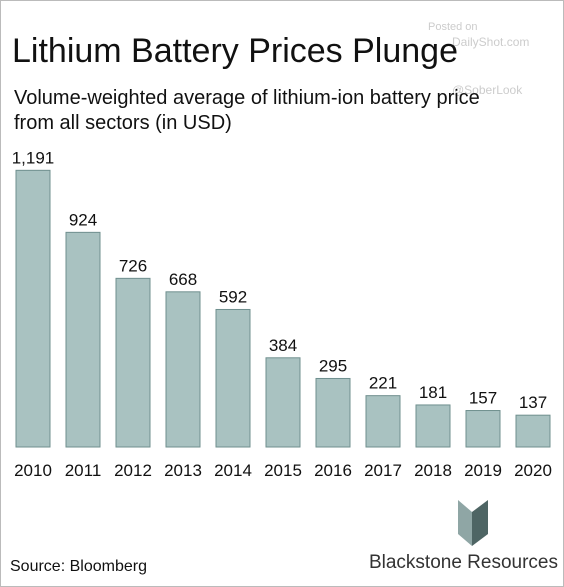 This screenshot has width=564, height=587. What do you see at coordinates (235, 51) in the screenshot?
I see `chart-title: Lithium Battery Prices Plunge` at bounding box center [235, 51].